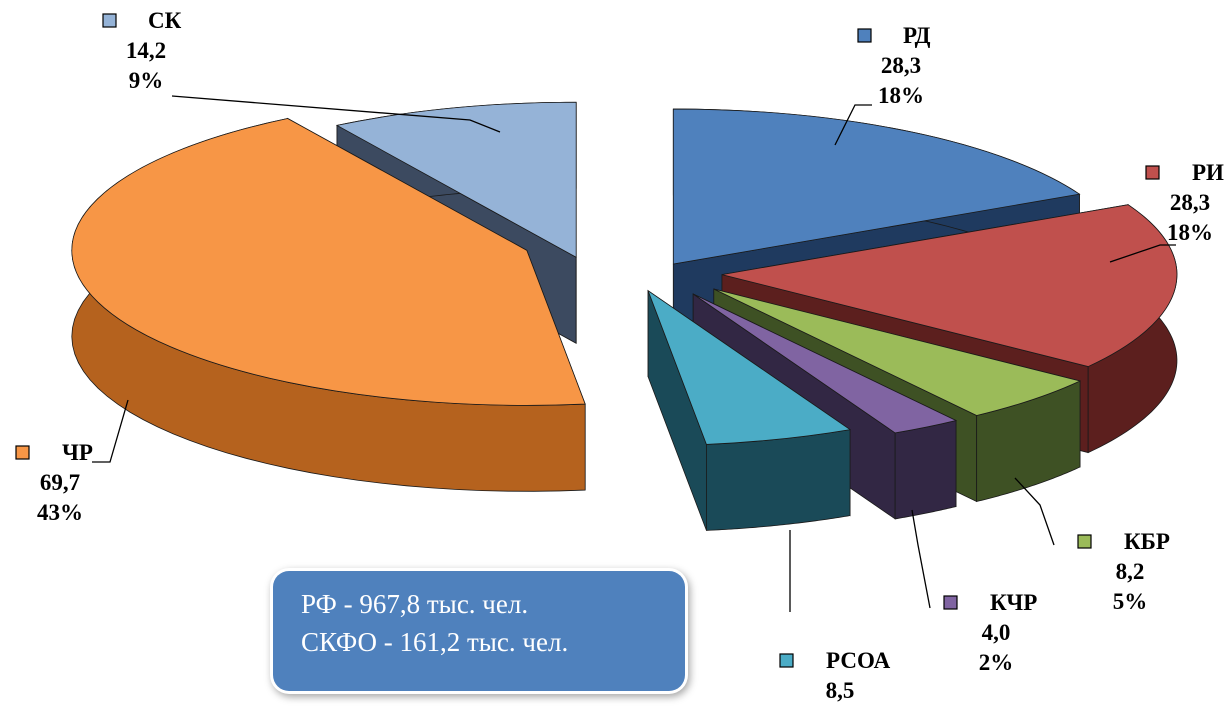 This screenshot has height=706, width=1230. I want to click on legend-marker-КБР, so click(1084, 541).